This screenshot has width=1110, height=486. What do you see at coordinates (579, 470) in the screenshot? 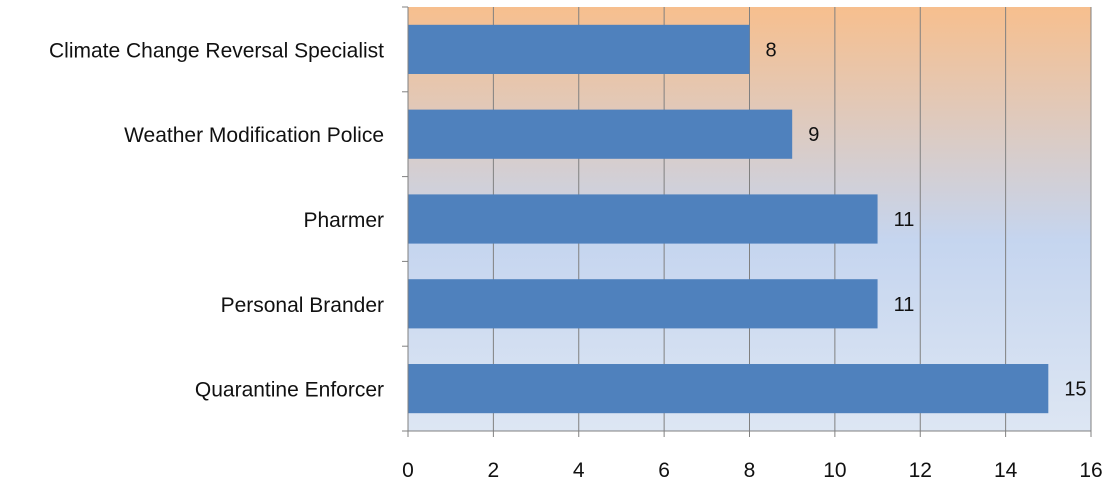
I see `x-tick-label: 4` at bounding box center [579, 470].